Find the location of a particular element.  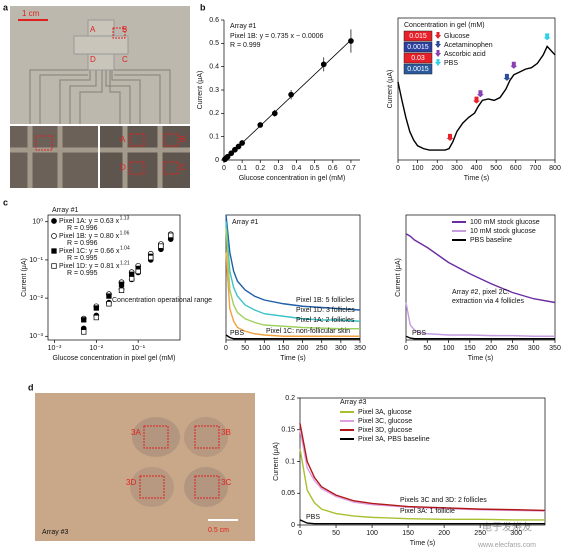

x-tick-label: 600 is located at coordinates (516, 168).